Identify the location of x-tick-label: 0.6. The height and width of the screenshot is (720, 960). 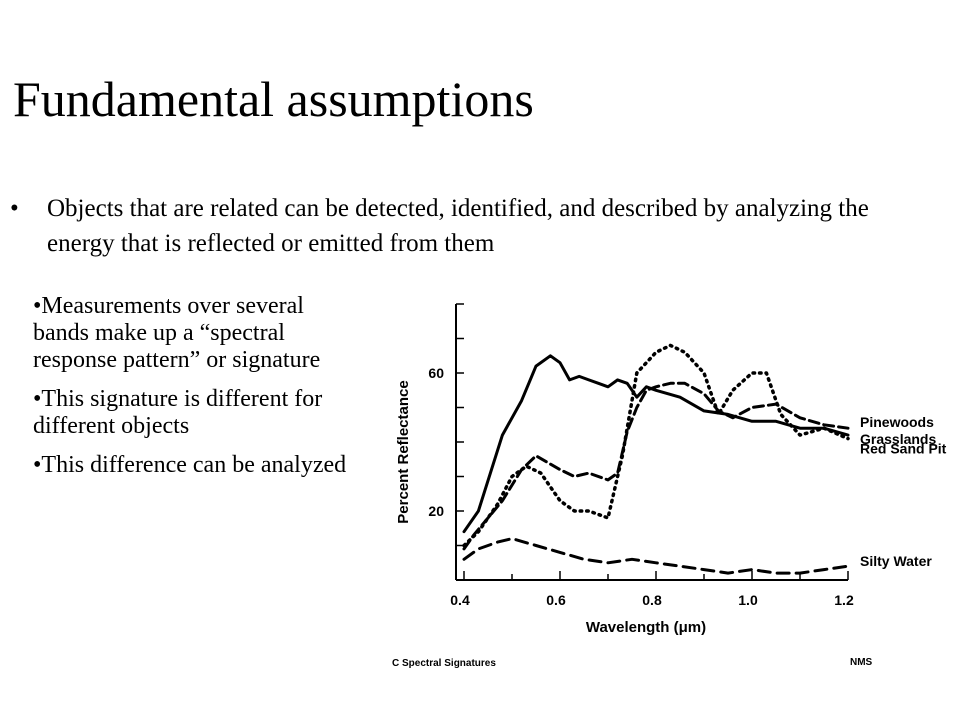
(556, 600).